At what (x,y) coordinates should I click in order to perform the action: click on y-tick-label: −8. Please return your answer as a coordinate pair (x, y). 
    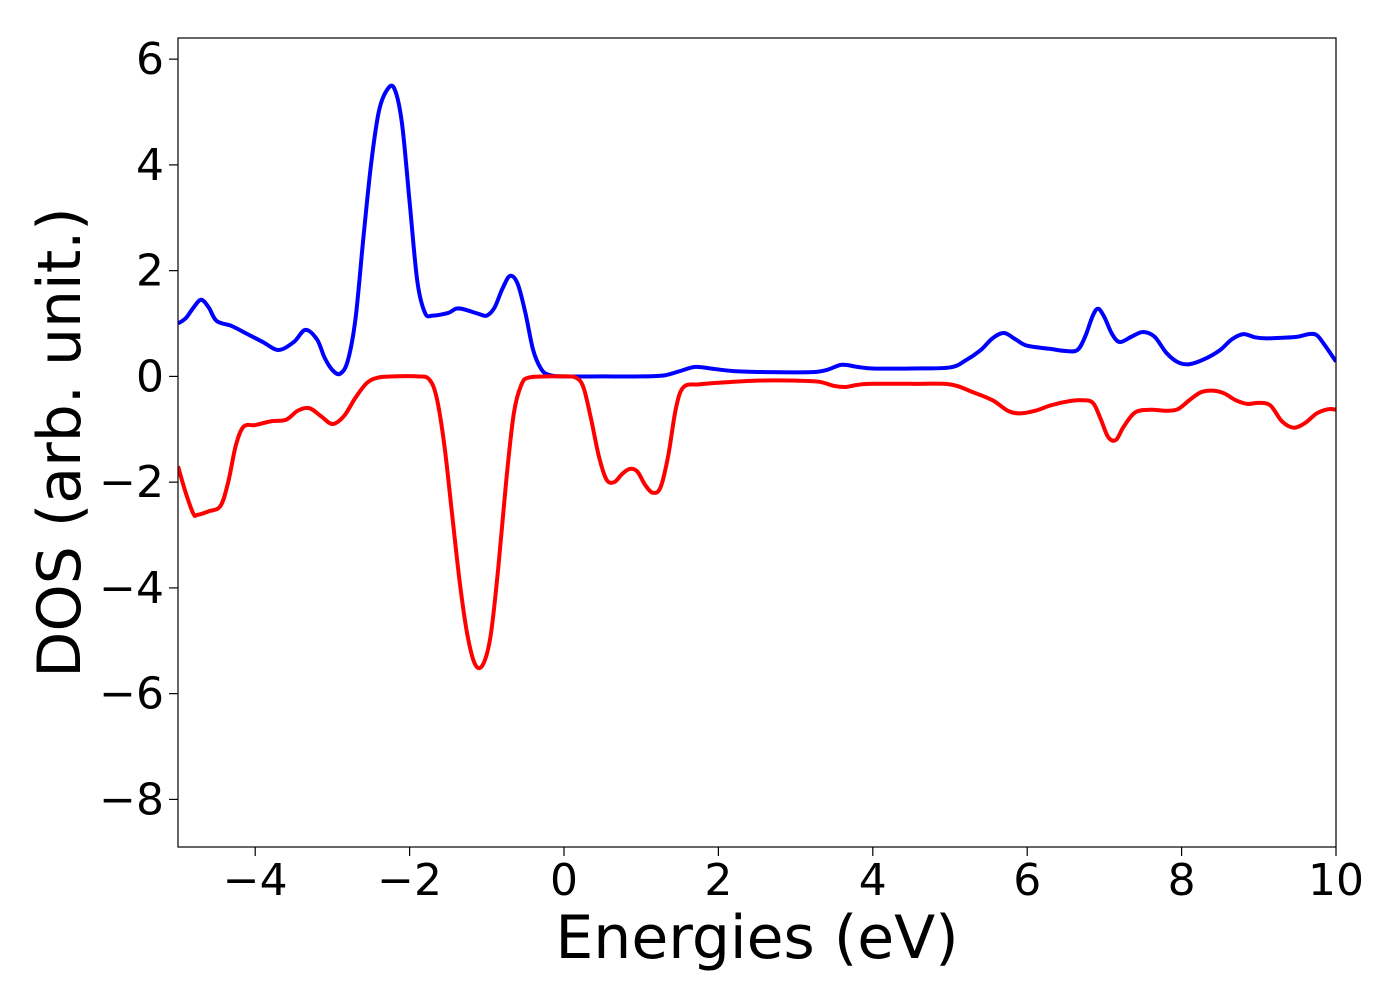
    Looking at the image, I should click on (131, 799).